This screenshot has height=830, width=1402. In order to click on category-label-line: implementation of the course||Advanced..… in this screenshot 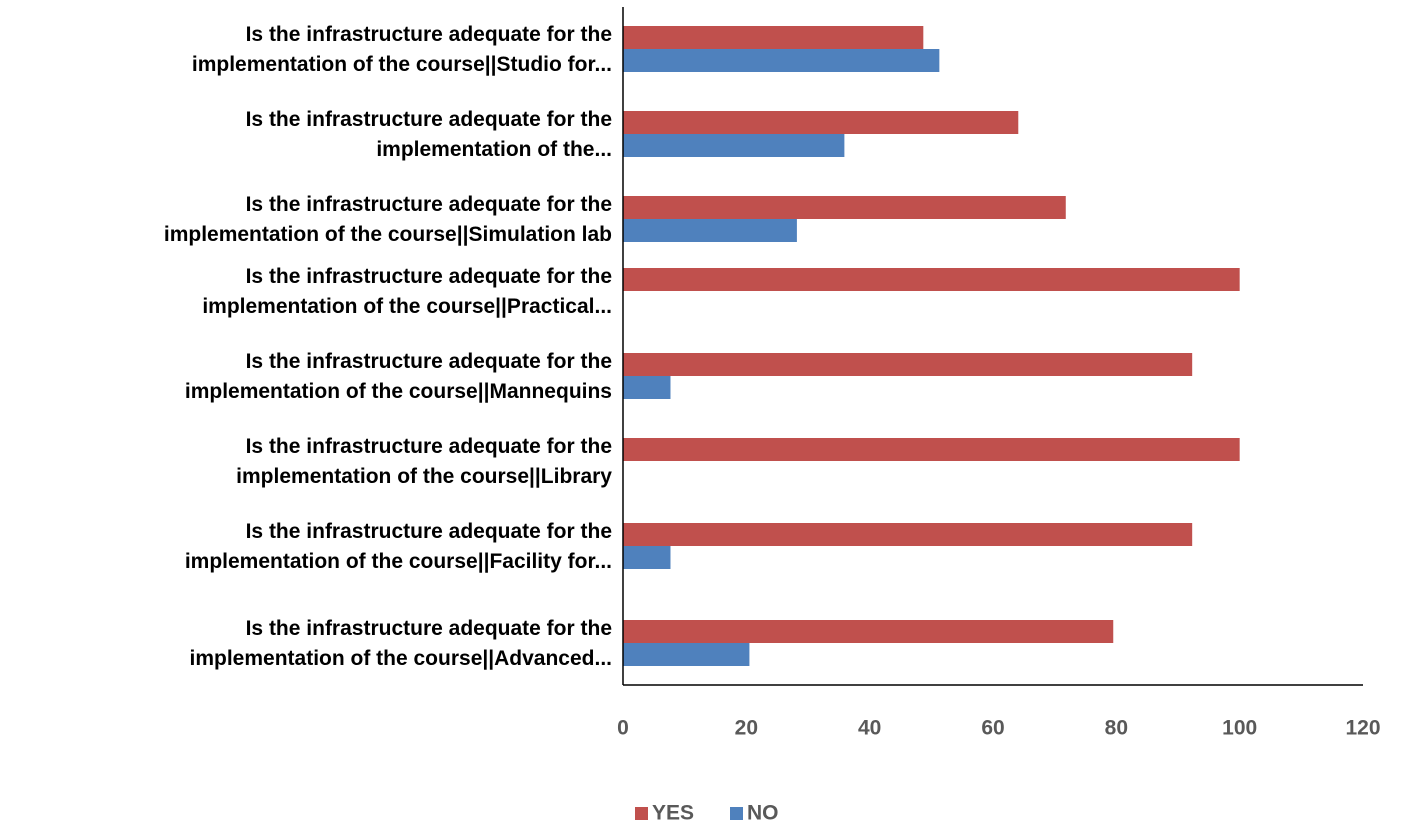, I will do `click(401, 658)`.